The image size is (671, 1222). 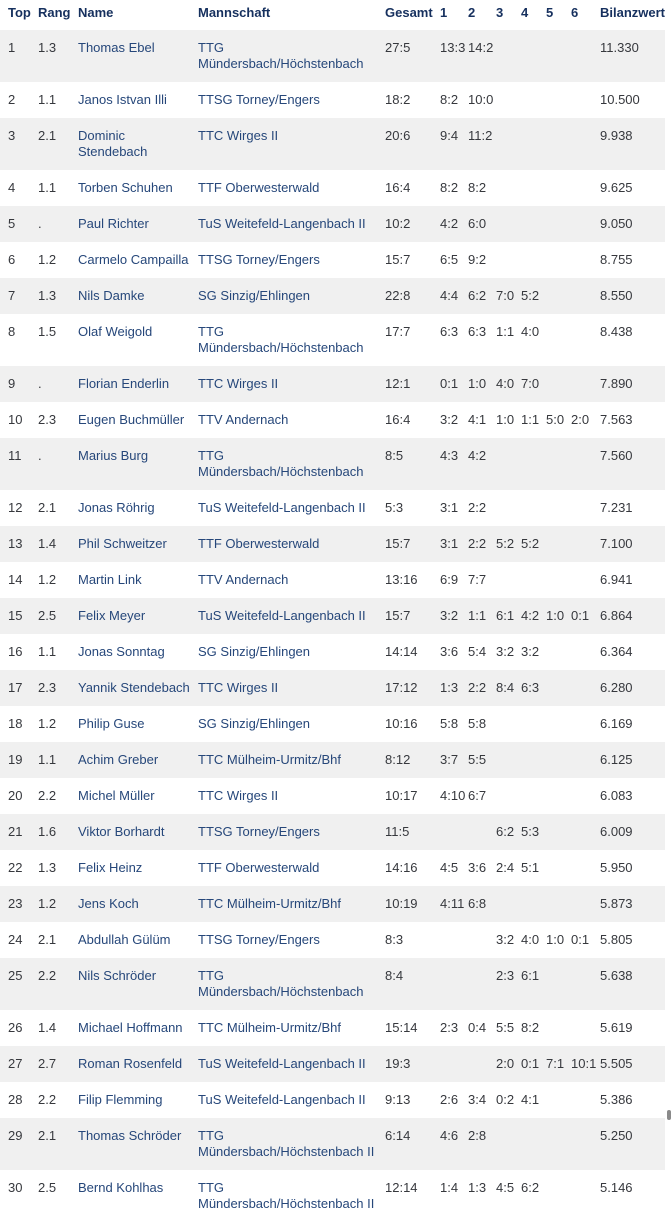 I want to click on player-name-link: Paul Richter, so click(x=113, y=223).